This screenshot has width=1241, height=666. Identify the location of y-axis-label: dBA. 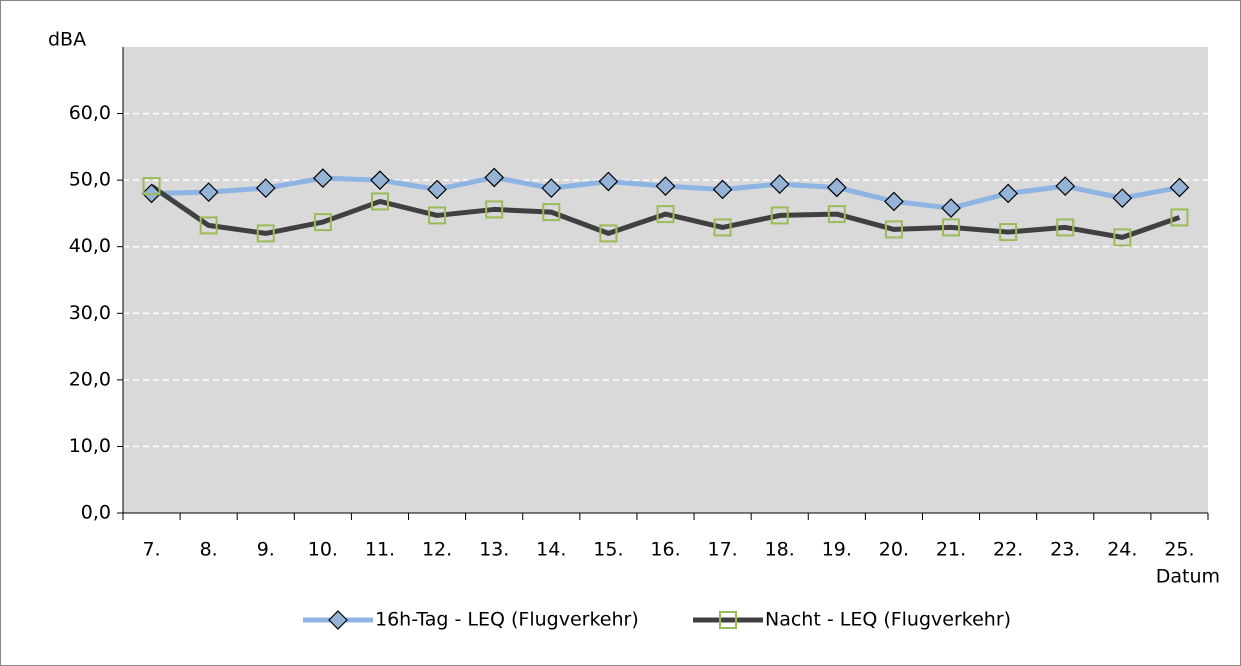
(67, 40).